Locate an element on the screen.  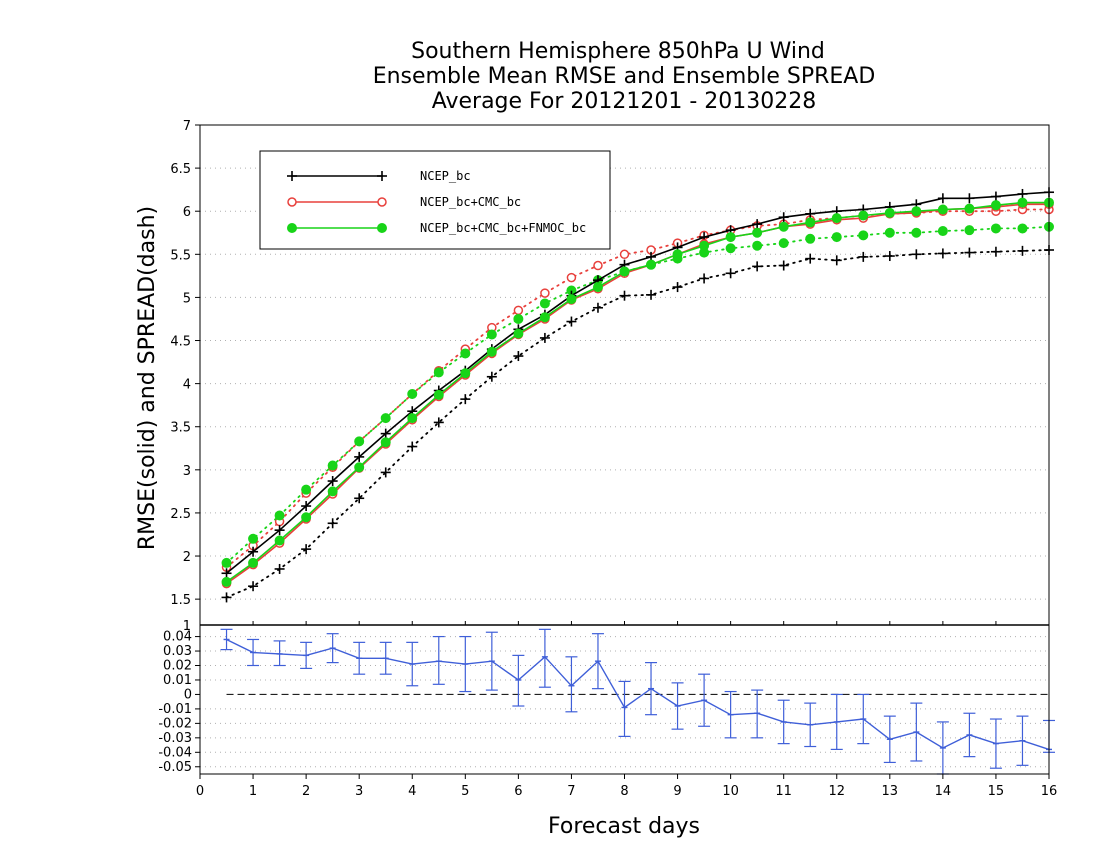
legend-label: NCEP_bc+CMC_bc+FNMOC_bc is located at coordinates (503, 228).